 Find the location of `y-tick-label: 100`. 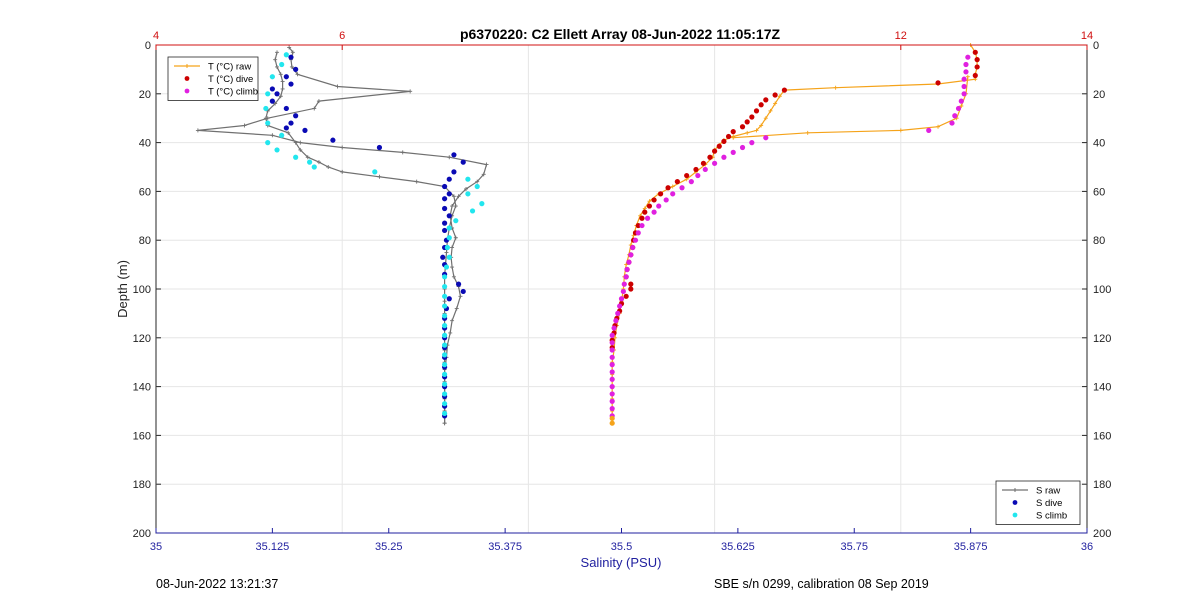

y-tick-label: 100 is located at coordinates (142, 290).